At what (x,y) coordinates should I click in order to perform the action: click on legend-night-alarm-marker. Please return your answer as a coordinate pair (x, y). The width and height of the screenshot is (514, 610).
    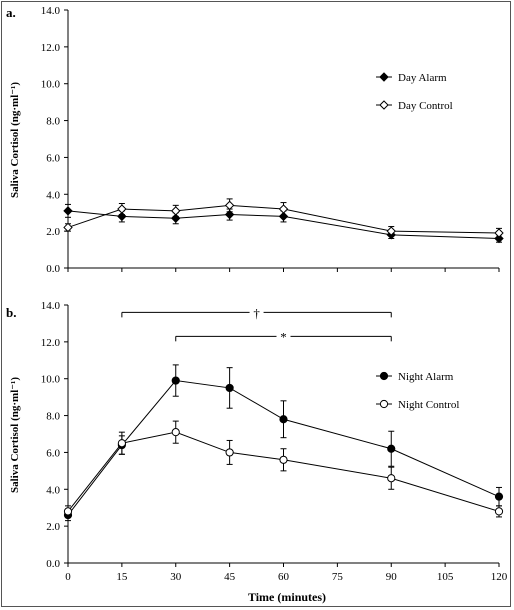
    Looking at the image, I should click on (384, 376).